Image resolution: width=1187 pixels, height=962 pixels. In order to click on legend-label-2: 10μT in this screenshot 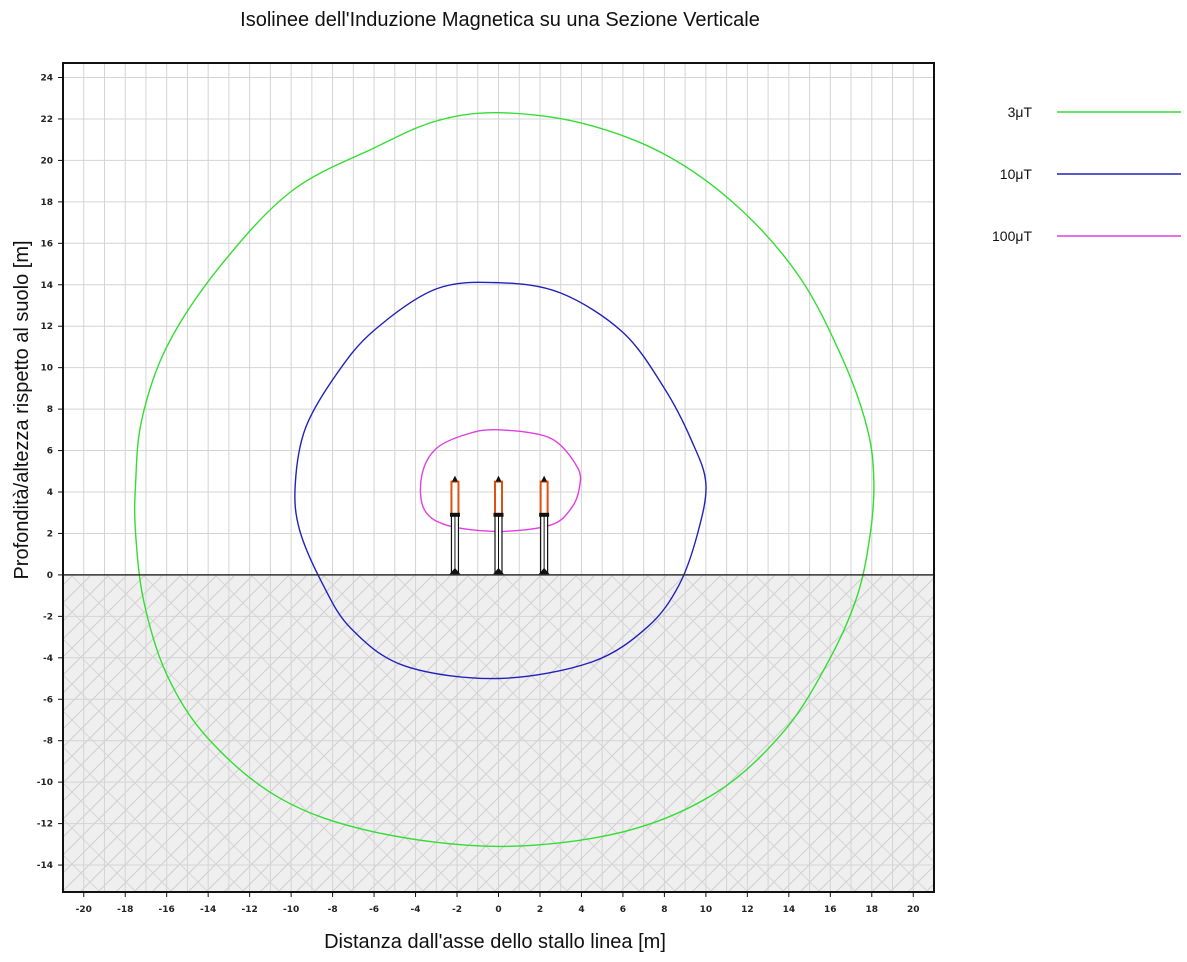, I will do `click(1016, 174)`.